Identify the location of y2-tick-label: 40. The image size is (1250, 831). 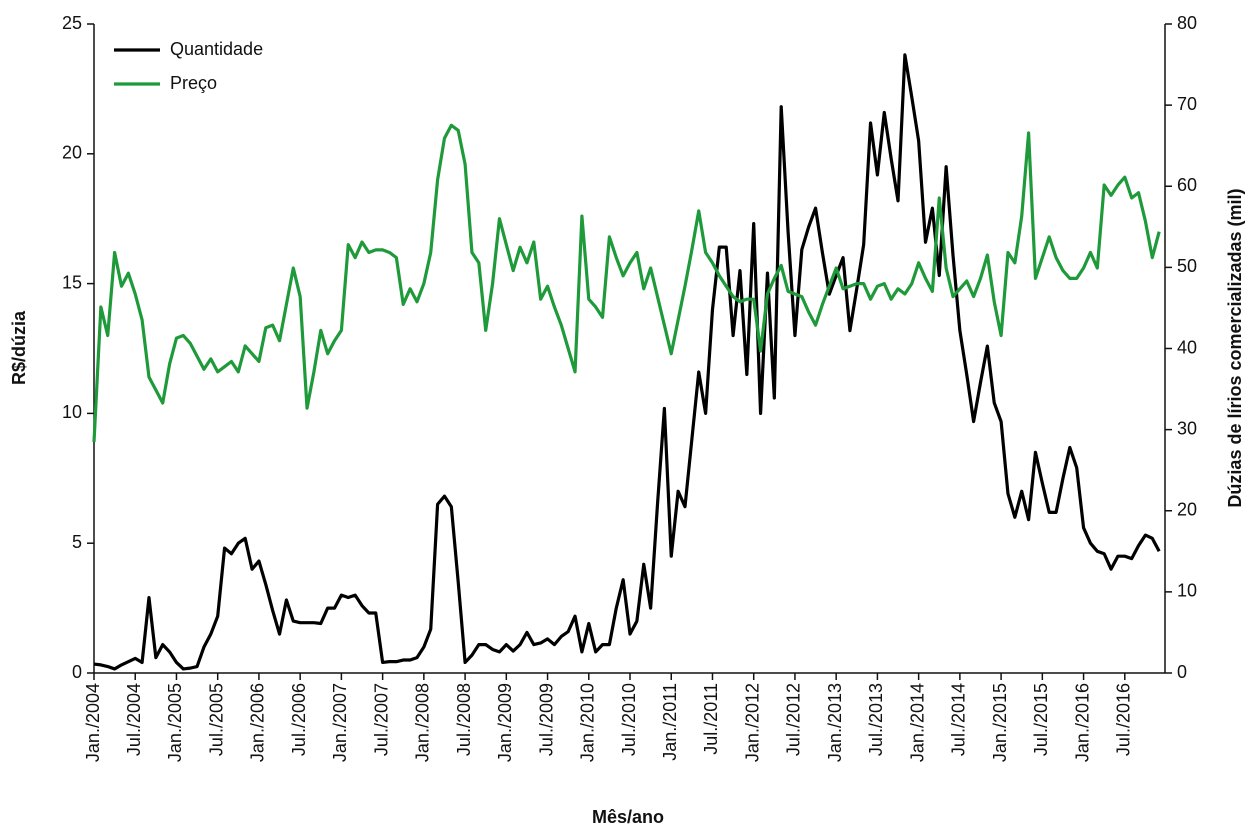
(1187, 347).